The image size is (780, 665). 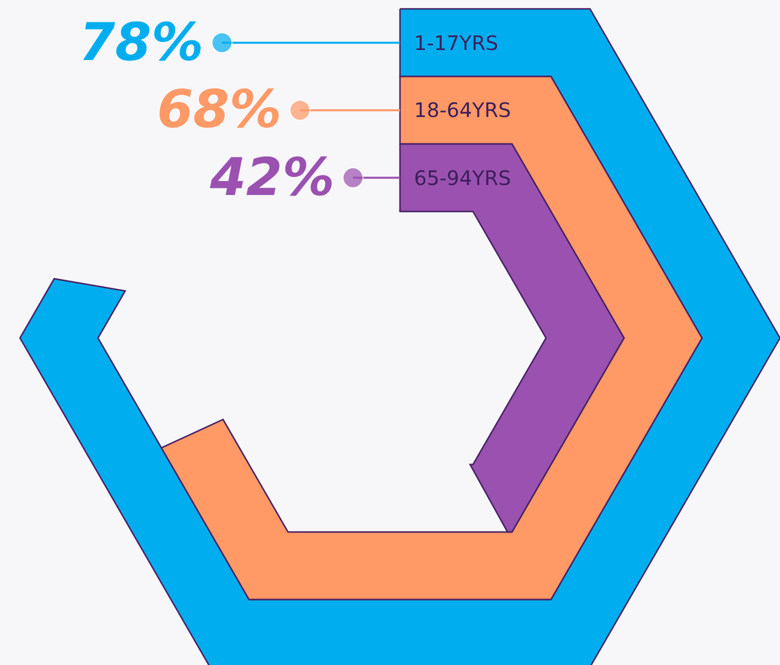 What do you see at coordinates (456, 43) in the screenshot?
I see `category-label: 1-17YRS` at bounding box center [456, 43].